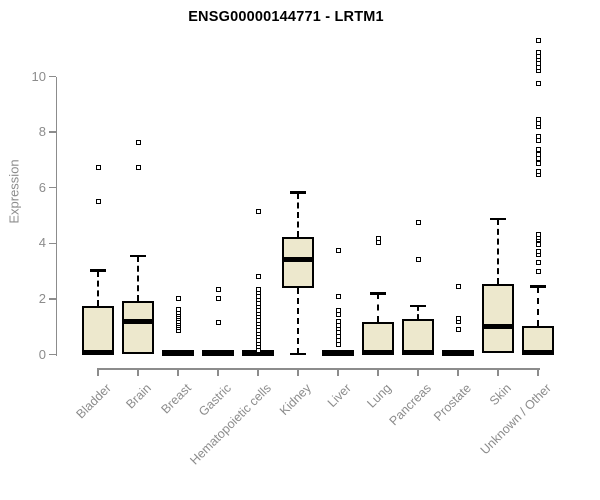 Image resolution: width=600 pixels, height=500 pixels. What do you see at coordinates (286, 17) in the screenshot?
I see `chart-title: ENSG00000144771 - LRTM1` at bounding box center [286, 17].